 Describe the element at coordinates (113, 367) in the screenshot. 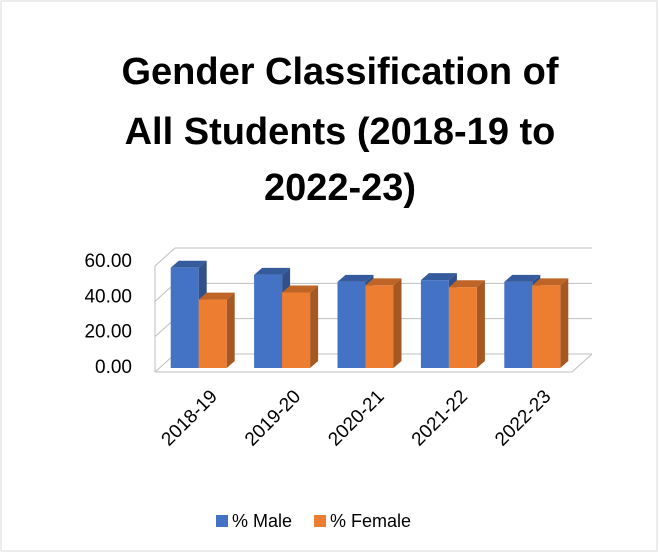

I see `y-tick-label: 0.00` at that location.